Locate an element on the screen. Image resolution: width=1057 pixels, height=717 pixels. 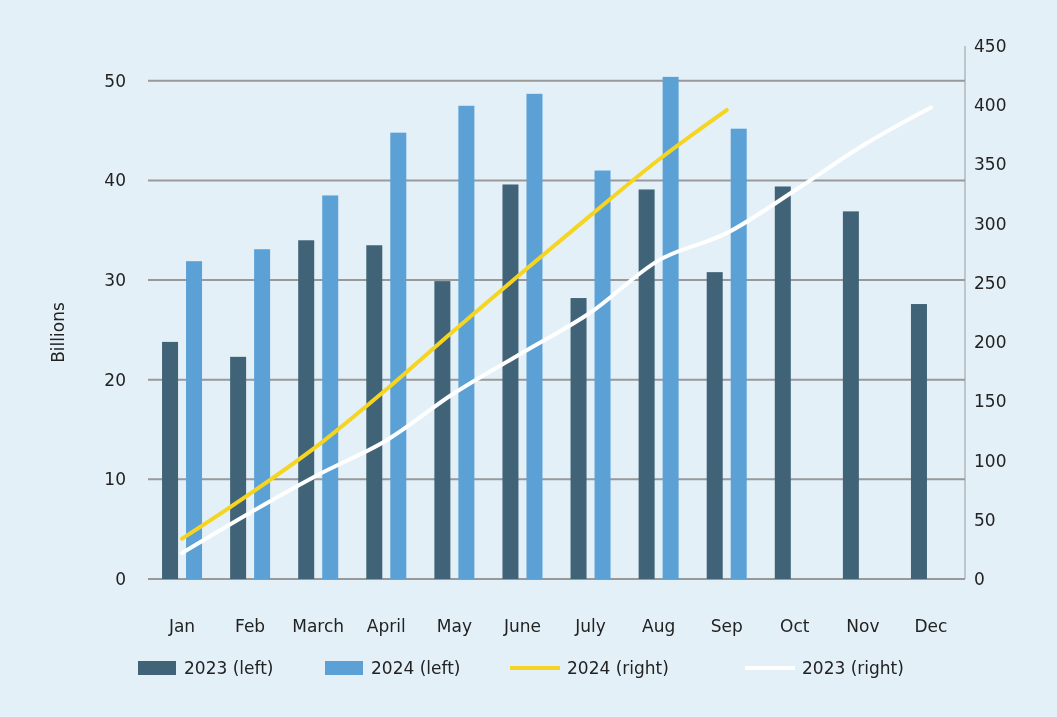
x-tick-label: Jan is located at coordinates (181, 625).